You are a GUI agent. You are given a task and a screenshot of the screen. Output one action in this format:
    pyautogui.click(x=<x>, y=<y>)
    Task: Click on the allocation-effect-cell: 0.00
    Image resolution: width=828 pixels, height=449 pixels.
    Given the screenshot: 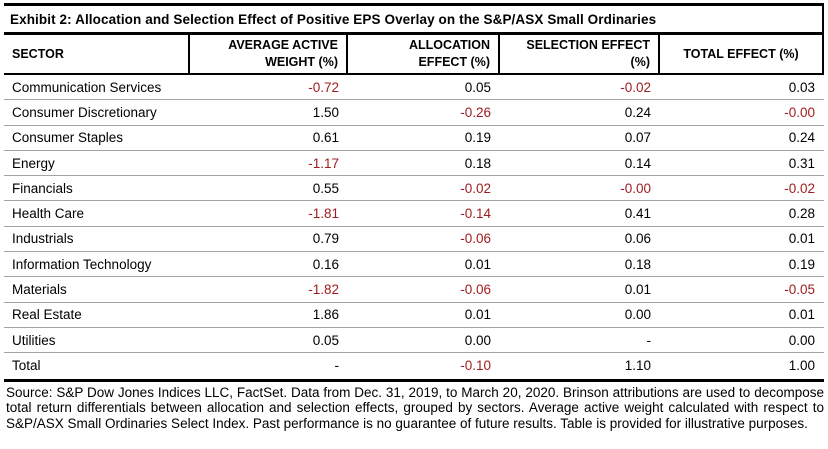 What is the action you would take?
    pyautogui.click(x=477, y=340)
    